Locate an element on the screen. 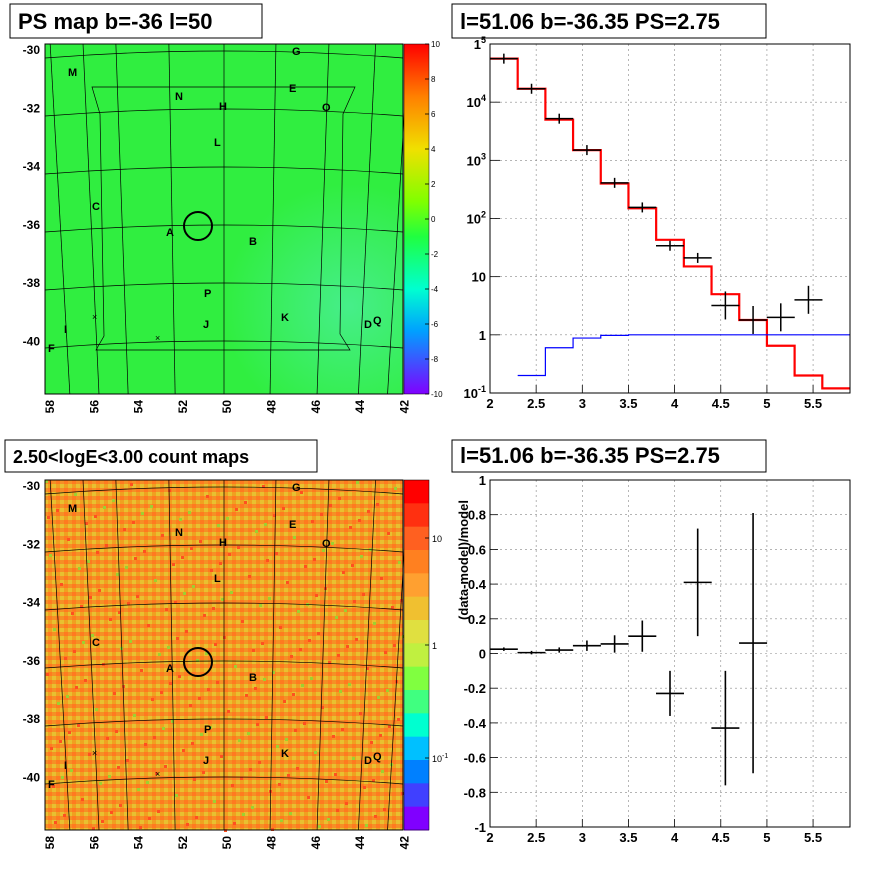  source-circle is located at coordinates (198, 226).